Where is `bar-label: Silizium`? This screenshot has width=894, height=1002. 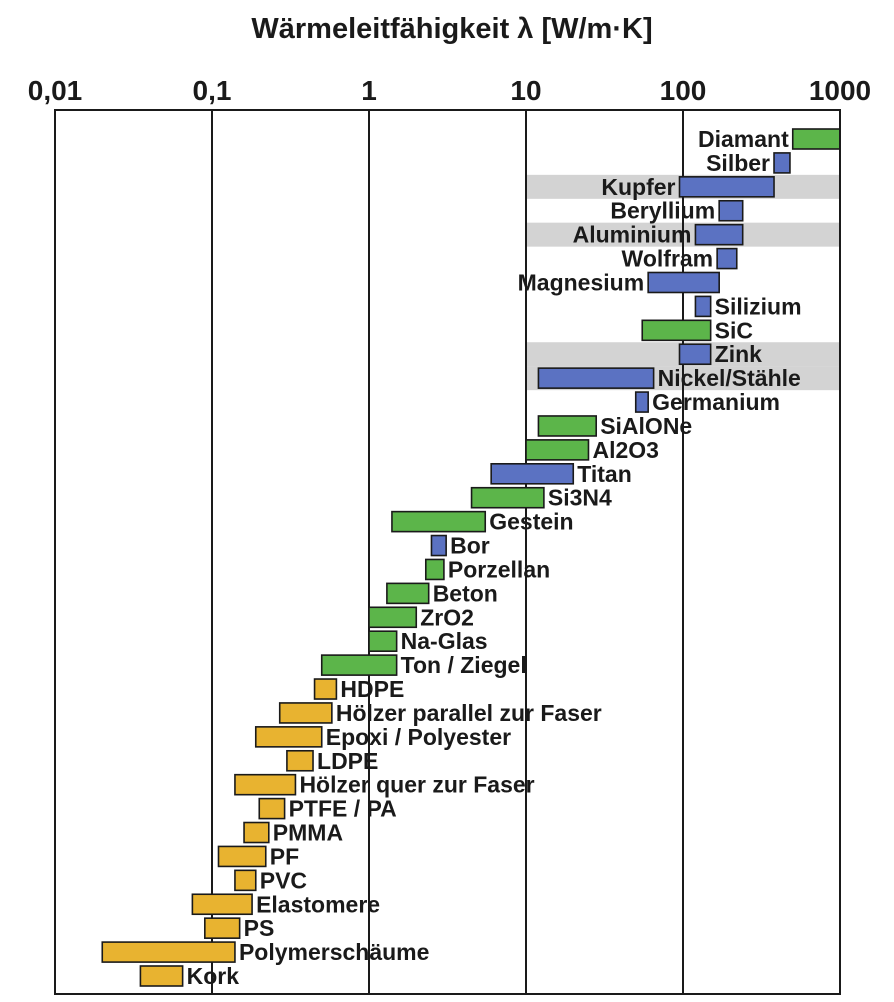 bar-label: Silizium is located at coordinates (758, 306).